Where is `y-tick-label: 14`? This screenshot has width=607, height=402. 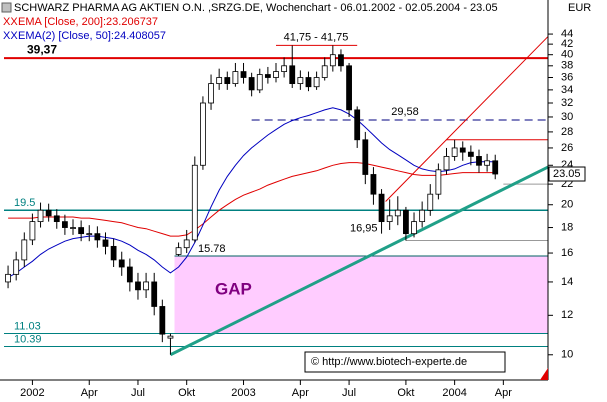
y-tick-label: 14 is located at coordinates (567, 282).